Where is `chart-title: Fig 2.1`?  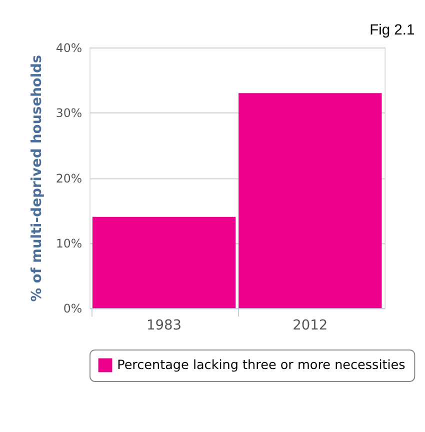 chart-title: Fig 2.1 is located at coordinates (392, 30).